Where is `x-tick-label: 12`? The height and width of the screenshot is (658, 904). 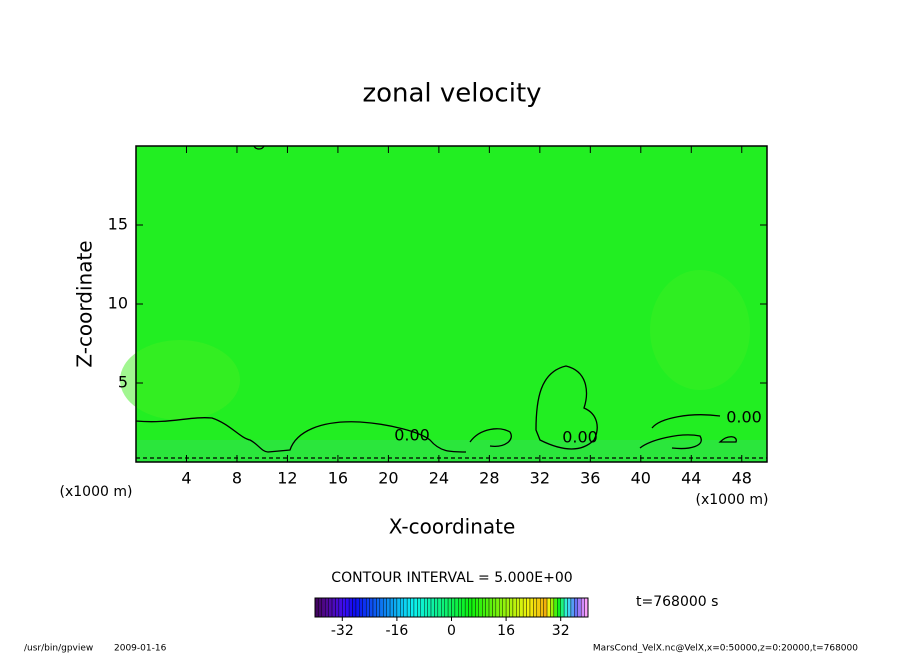 x-tick-label: 12 is located at coordinates (287, 478).